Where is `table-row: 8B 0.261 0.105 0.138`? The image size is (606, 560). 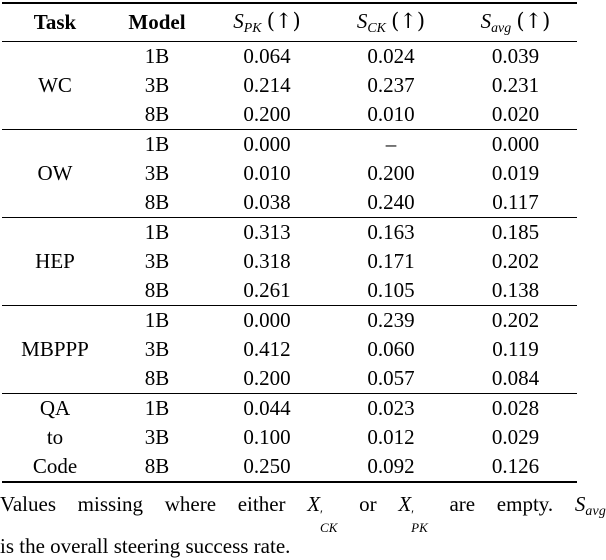 table-row: 8B 0.261 0.105 0.138 is located at coordinates (289, 291).